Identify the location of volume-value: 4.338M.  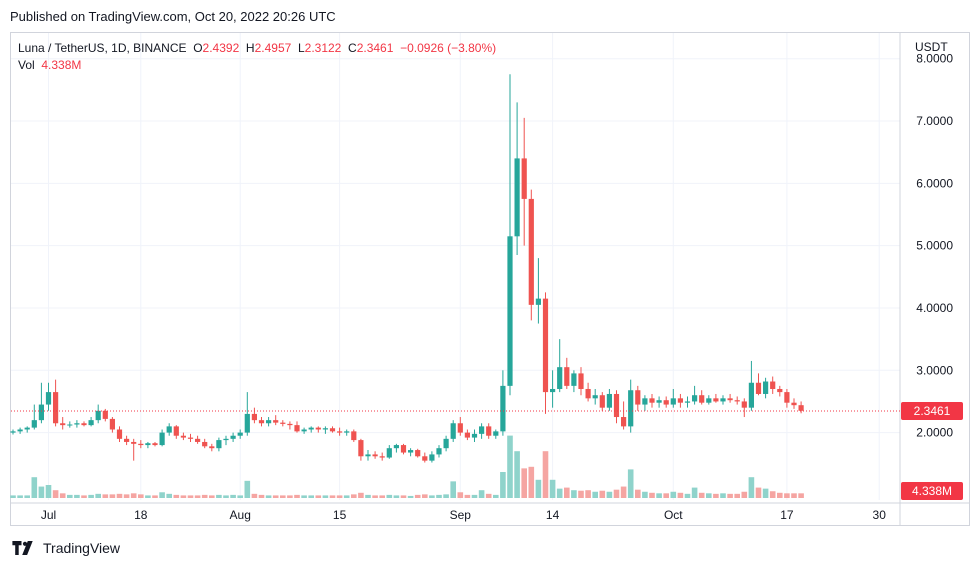
(61, 65).